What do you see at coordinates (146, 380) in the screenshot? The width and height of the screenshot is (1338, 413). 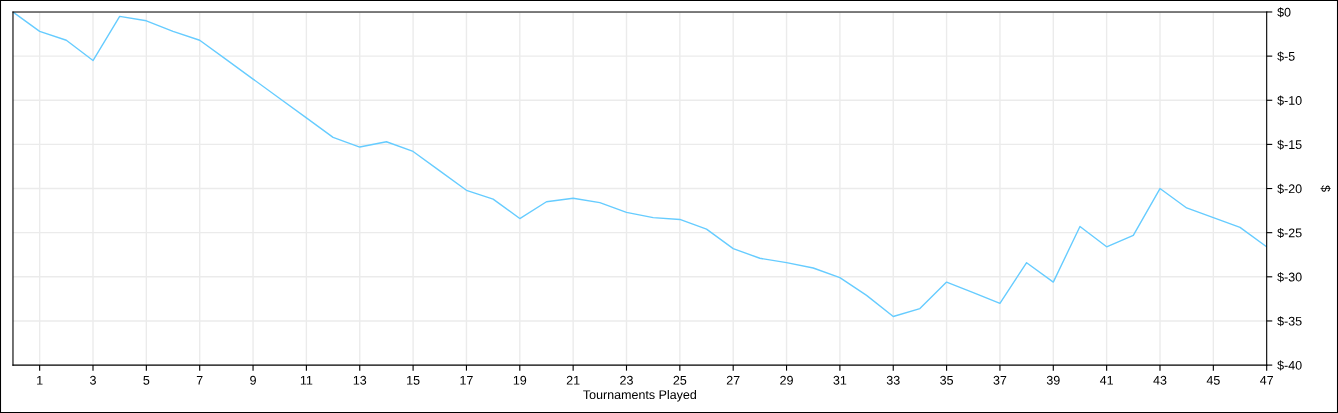 I see `x-tick-label: 5` at bounding box center [146, 380].